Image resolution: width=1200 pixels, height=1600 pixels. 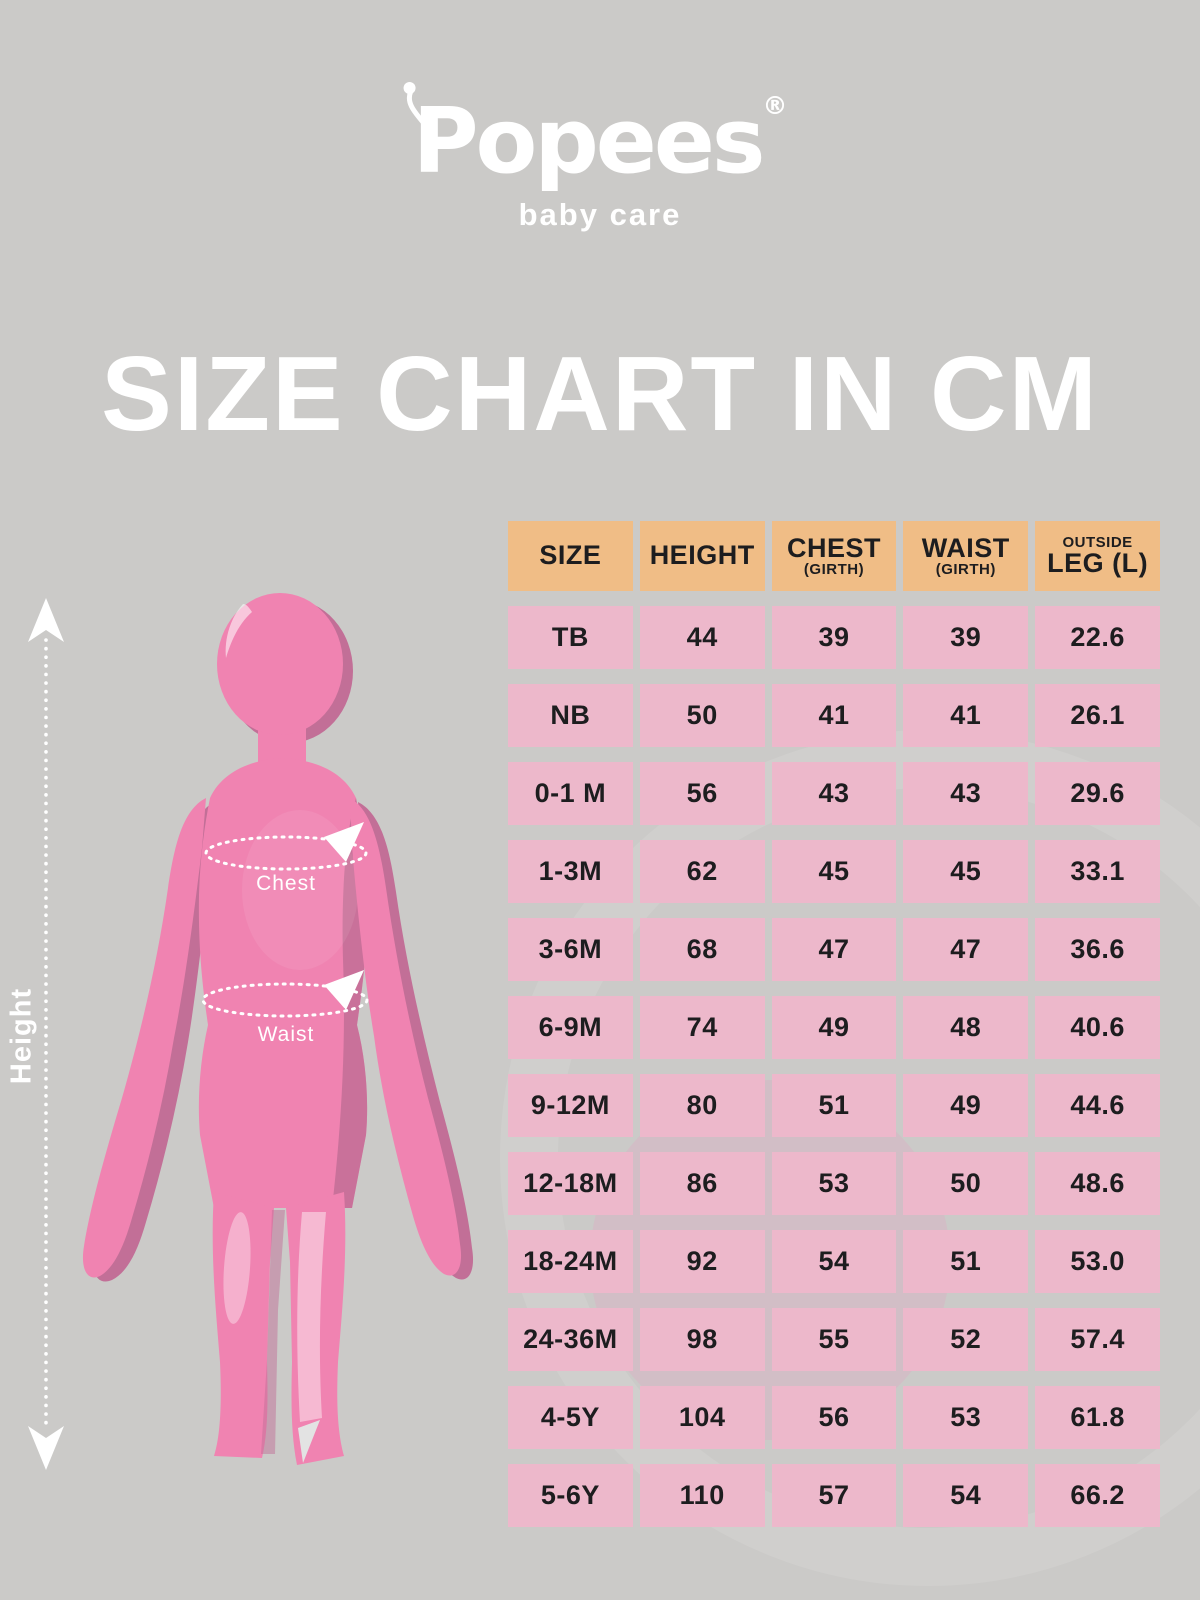 What do you see at coordinates (570, 1339) in the screenshot?
I see `table-cell: 24-36M` at bounding box center [570, 1339].